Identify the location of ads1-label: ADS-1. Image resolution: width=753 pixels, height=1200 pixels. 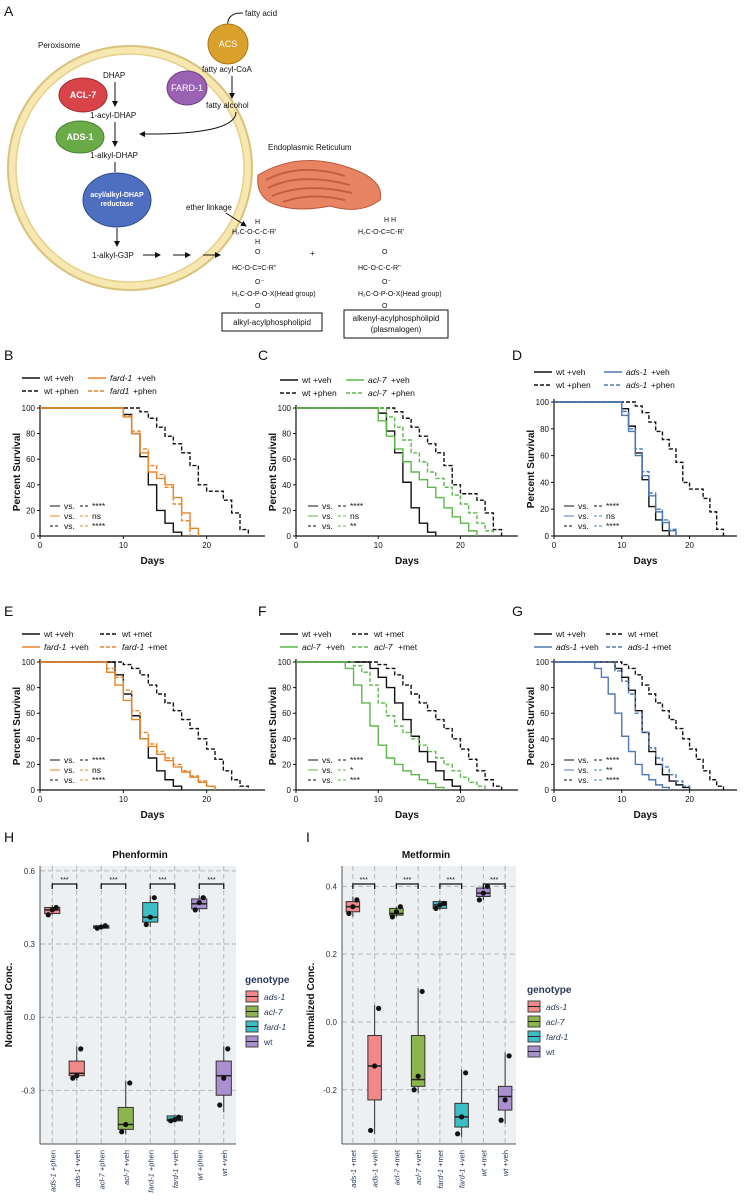
(79, 137).